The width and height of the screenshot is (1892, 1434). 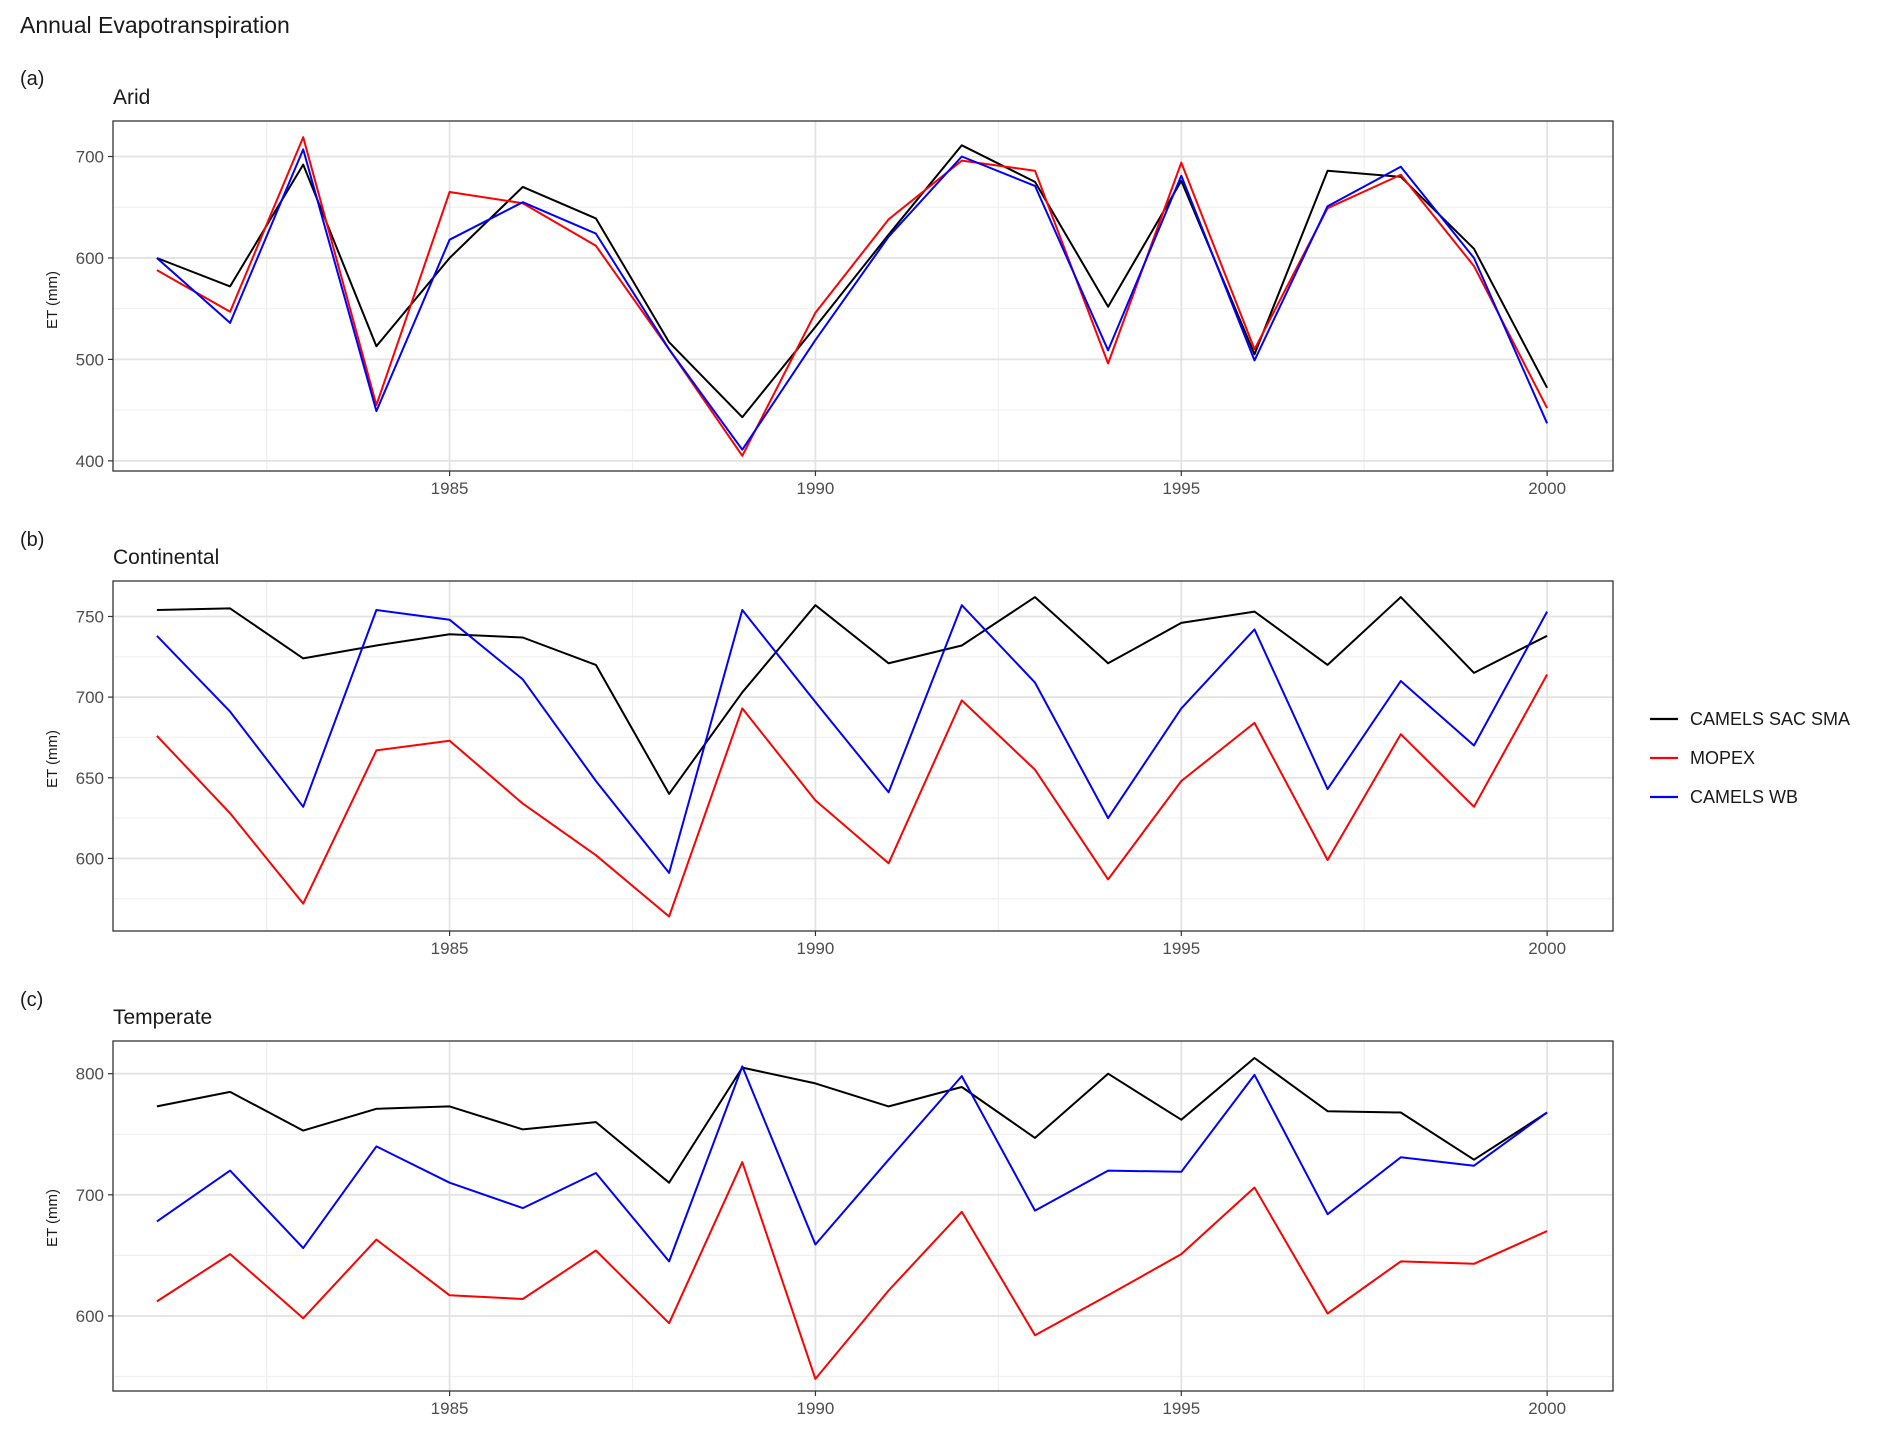 I want to click on legend: CAMELS SAC SMA MOPEX CAMELS WB, so click(x=1750, y=758).